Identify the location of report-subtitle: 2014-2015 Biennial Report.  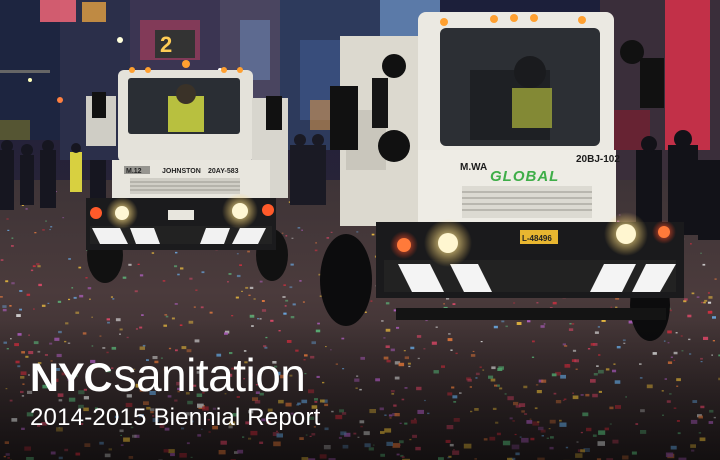
(175, 417).